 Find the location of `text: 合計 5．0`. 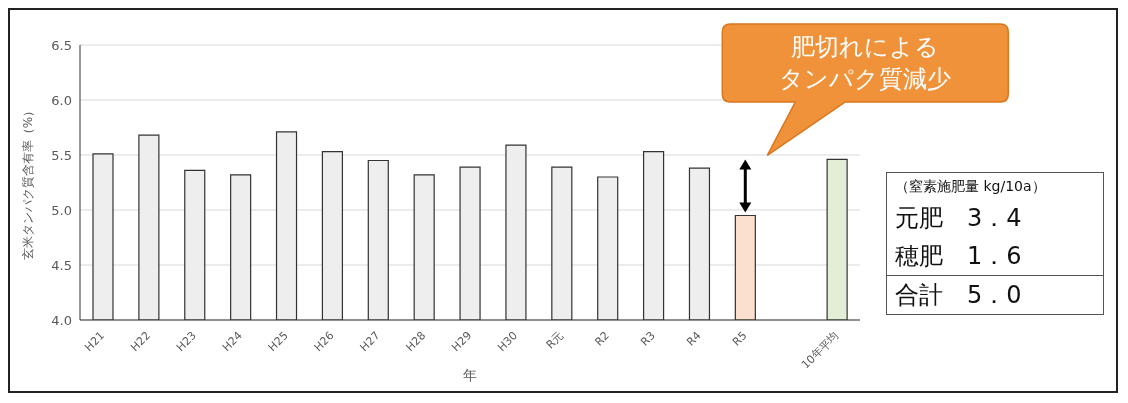

text: 合計 5．0 is located at coordinates (995, 294).